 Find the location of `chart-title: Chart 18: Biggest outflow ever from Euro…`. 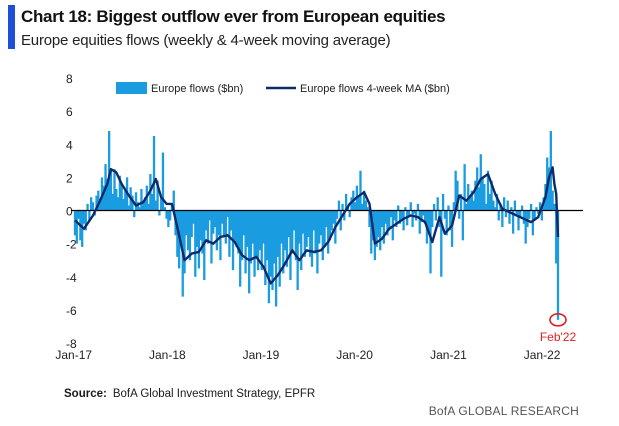

chart-title: Chart 18: Biggest outflow ever from Euro… is located at coordinates (233, 16).